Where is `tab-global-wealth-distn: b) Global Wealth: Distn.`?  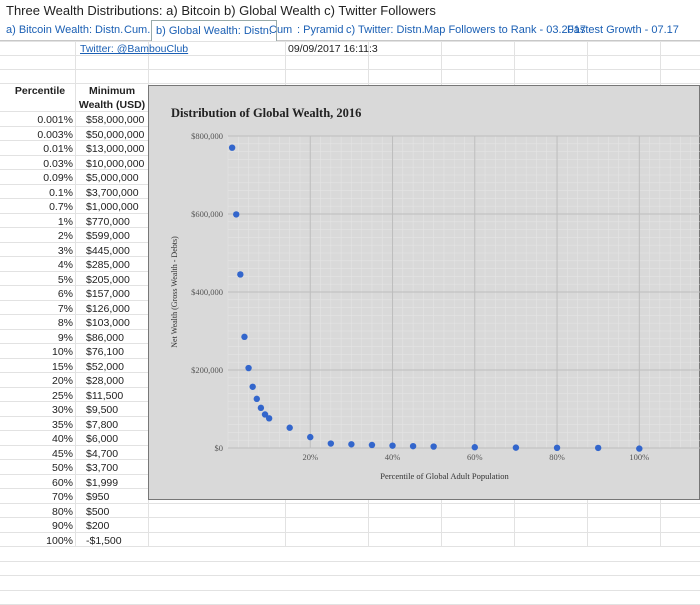 tab-global-wealth-distn: b) Global Wealth: Distn. is located at coordinates (214, 31).